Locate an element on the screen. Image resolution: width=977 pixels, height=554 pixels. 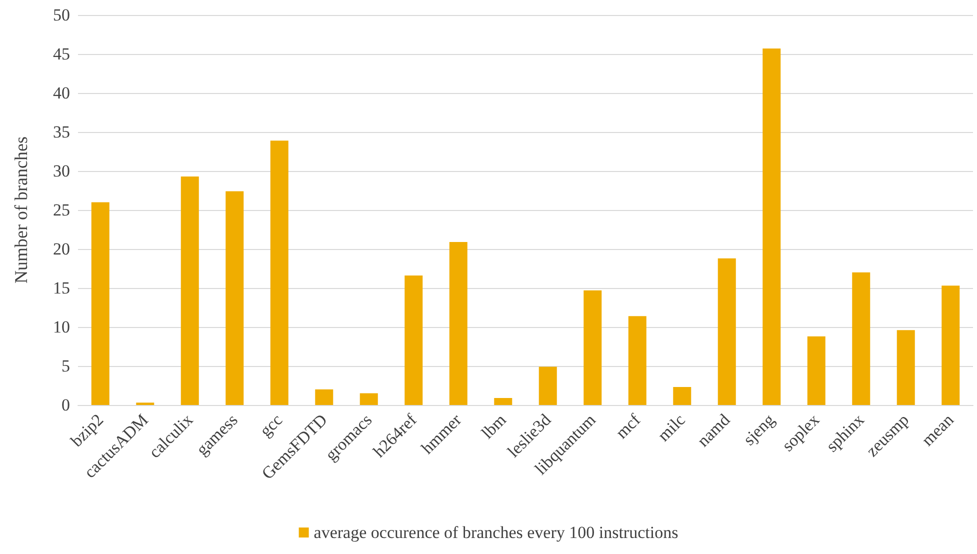
y-axis-title: Number of branches is located at coordinates (21, 210).